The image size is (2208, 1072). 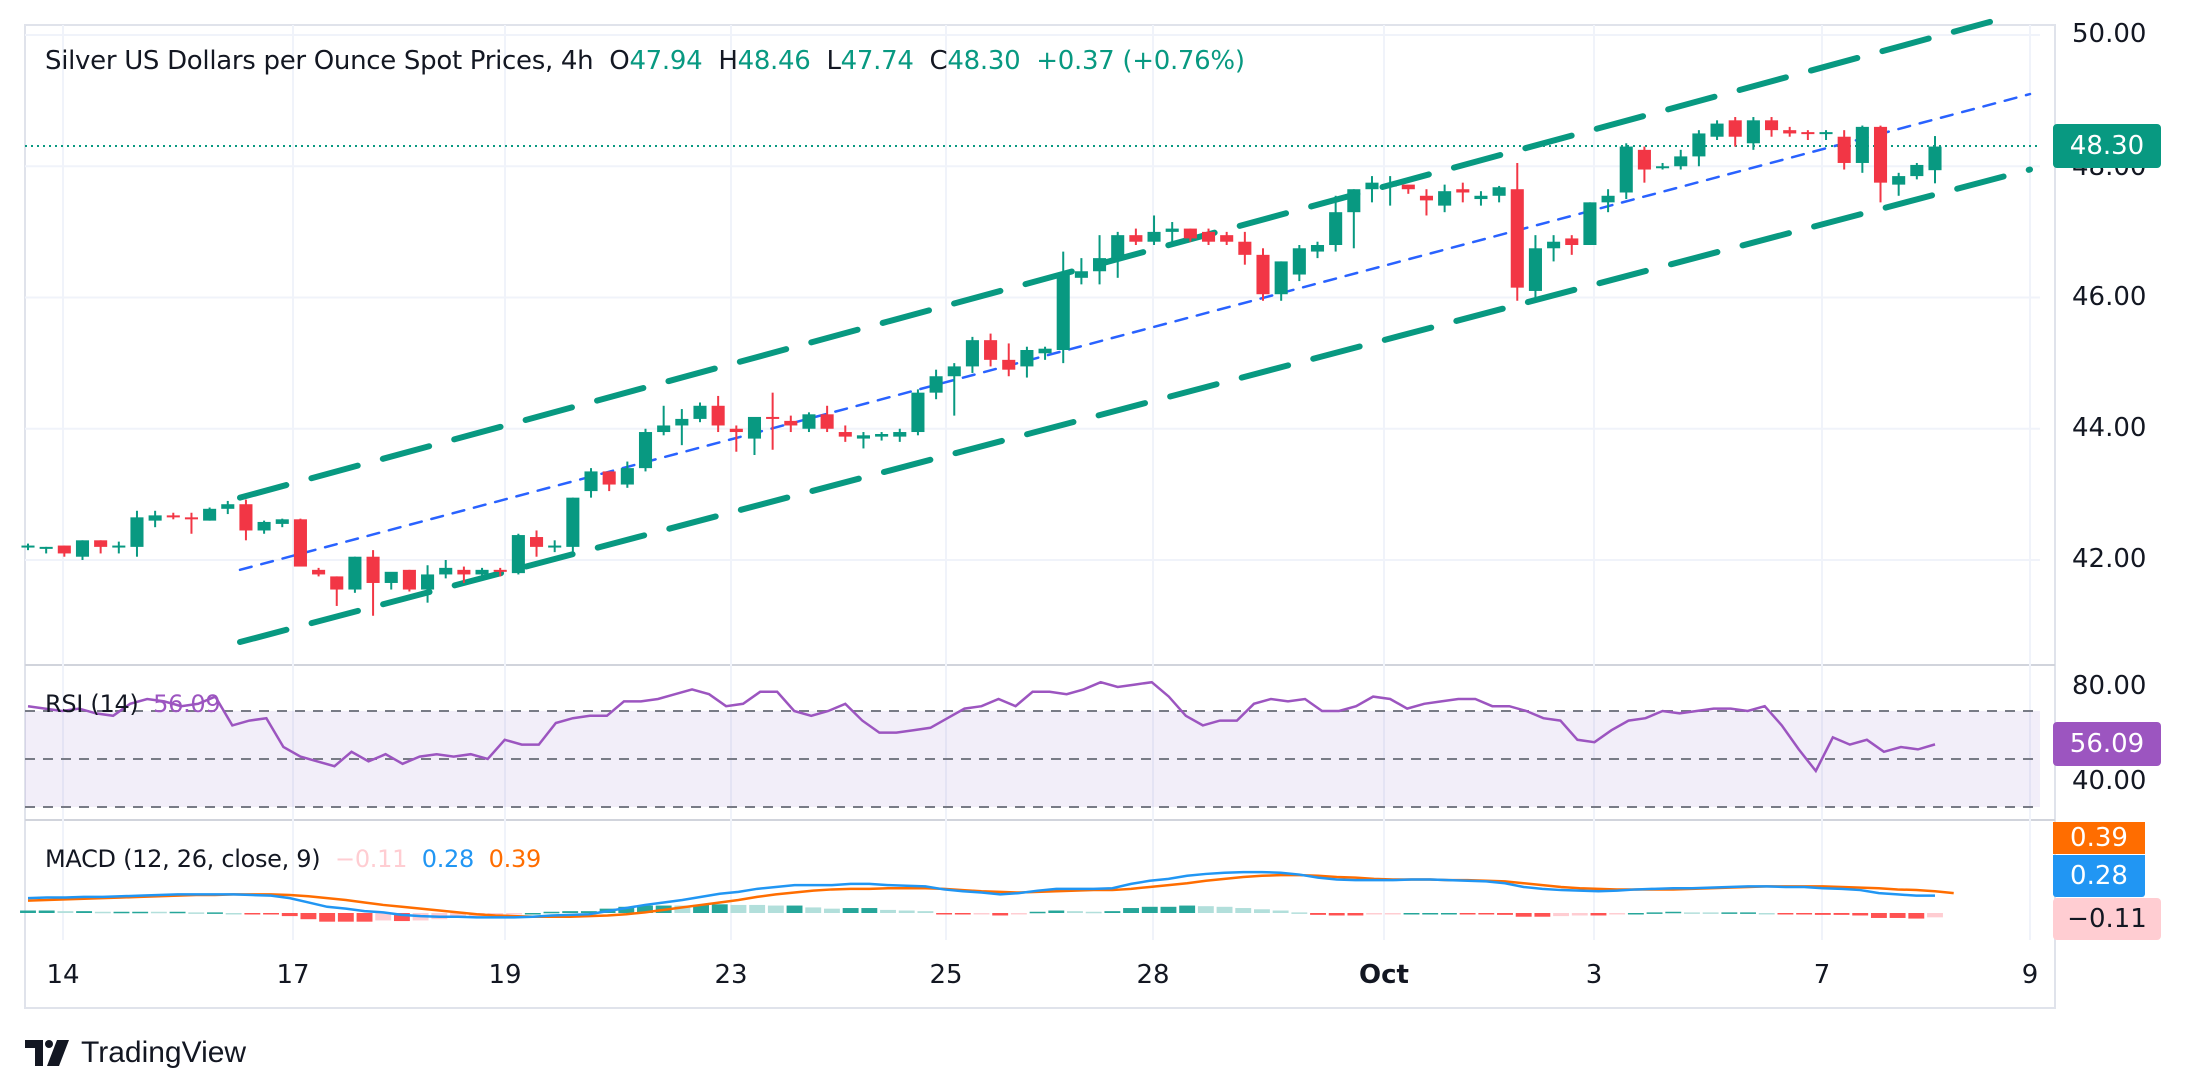 I want to click on high-value: 48.46, so click(x=774, y=61).